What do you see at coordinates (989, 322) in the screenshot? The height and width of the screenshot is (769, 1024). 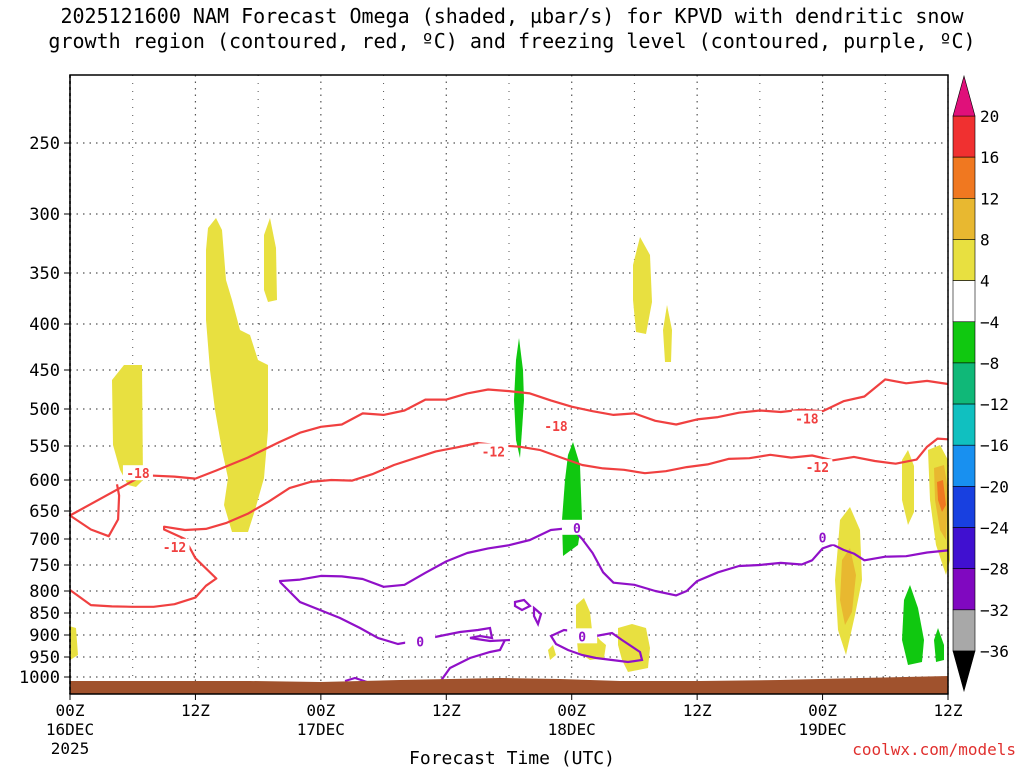 I see `colorbar-label: −4` at bounding box center [989, 322].